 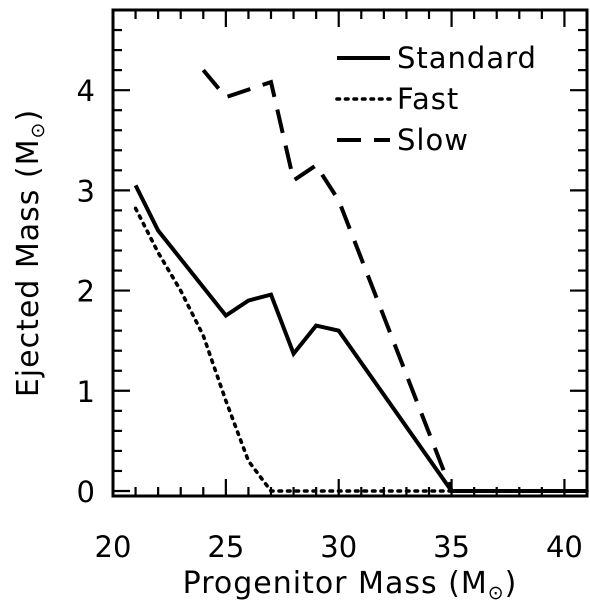 I want to click on y-tick-label: 2, so click(x=86, y=292).